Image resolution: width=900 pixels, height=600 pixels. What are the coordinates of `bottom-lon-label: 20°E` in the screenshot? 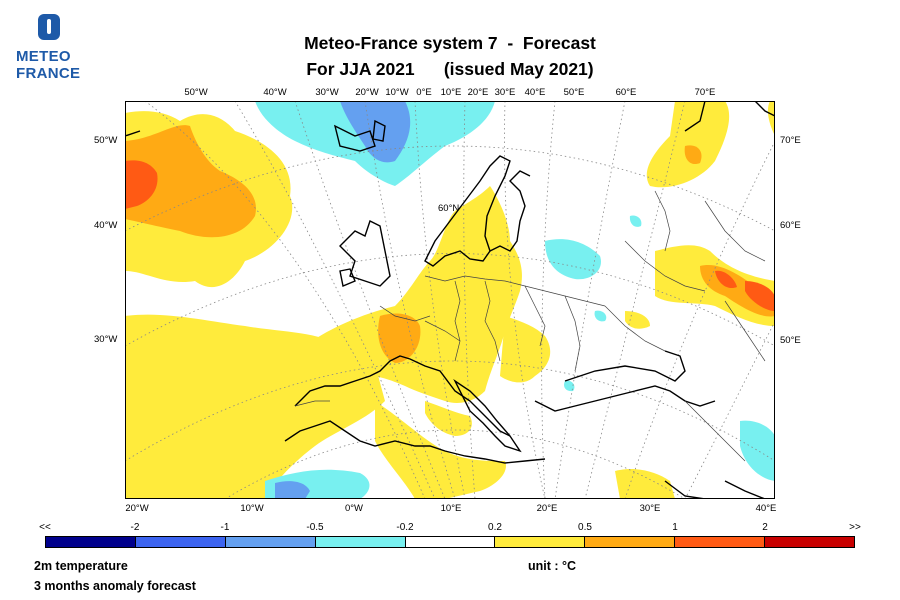 It's located at (547, 508).